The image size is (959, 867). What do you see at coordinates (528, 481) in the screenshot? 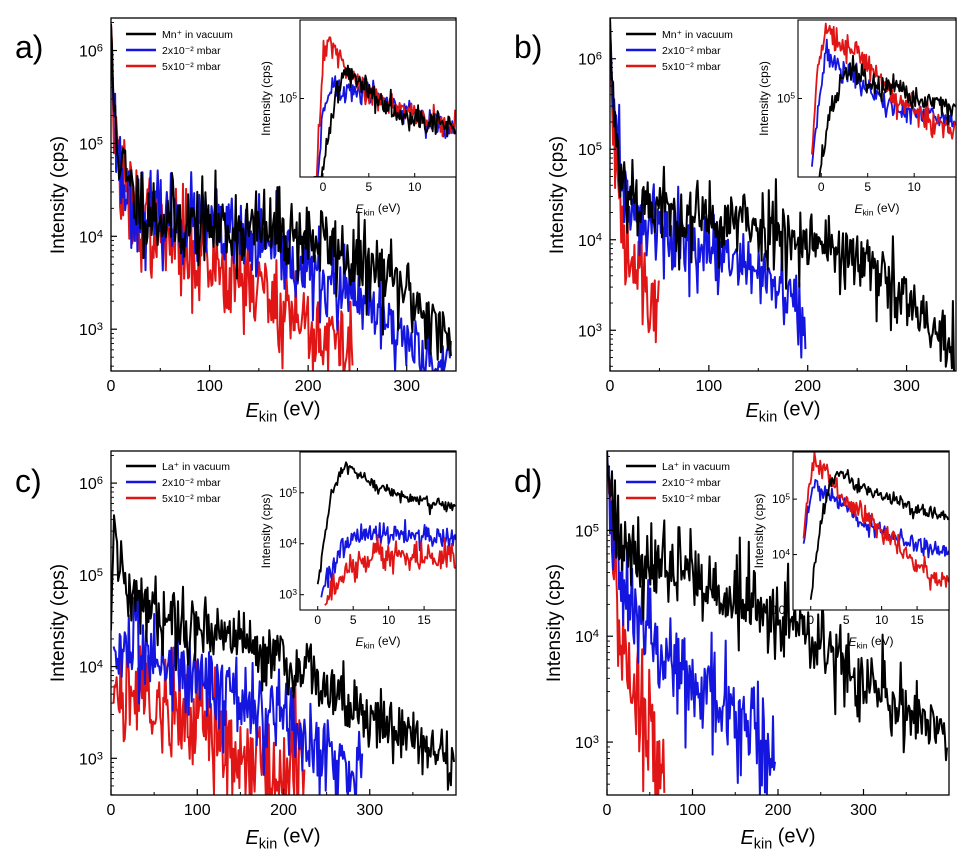
I see `panel-letter: d)` at bounding box center [528, 481].